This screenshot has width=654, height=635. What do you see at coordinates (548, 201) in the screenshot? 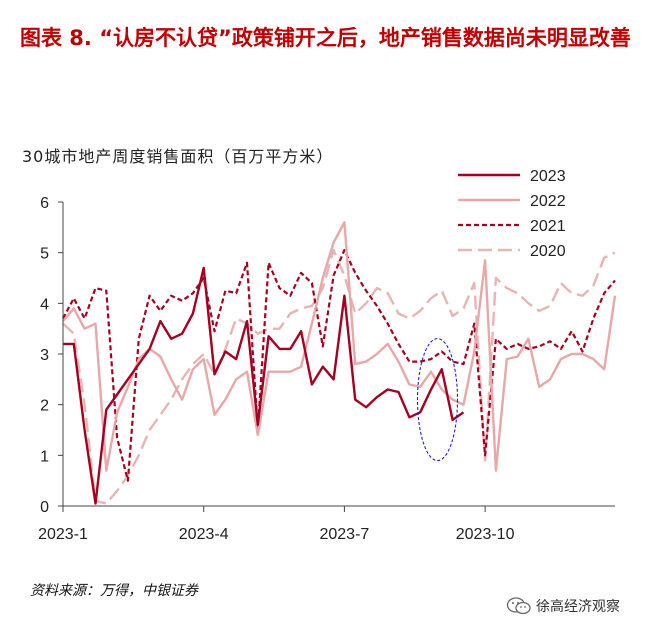
I see `legend-label-2022: 2022` at bounding box center [548, 201].